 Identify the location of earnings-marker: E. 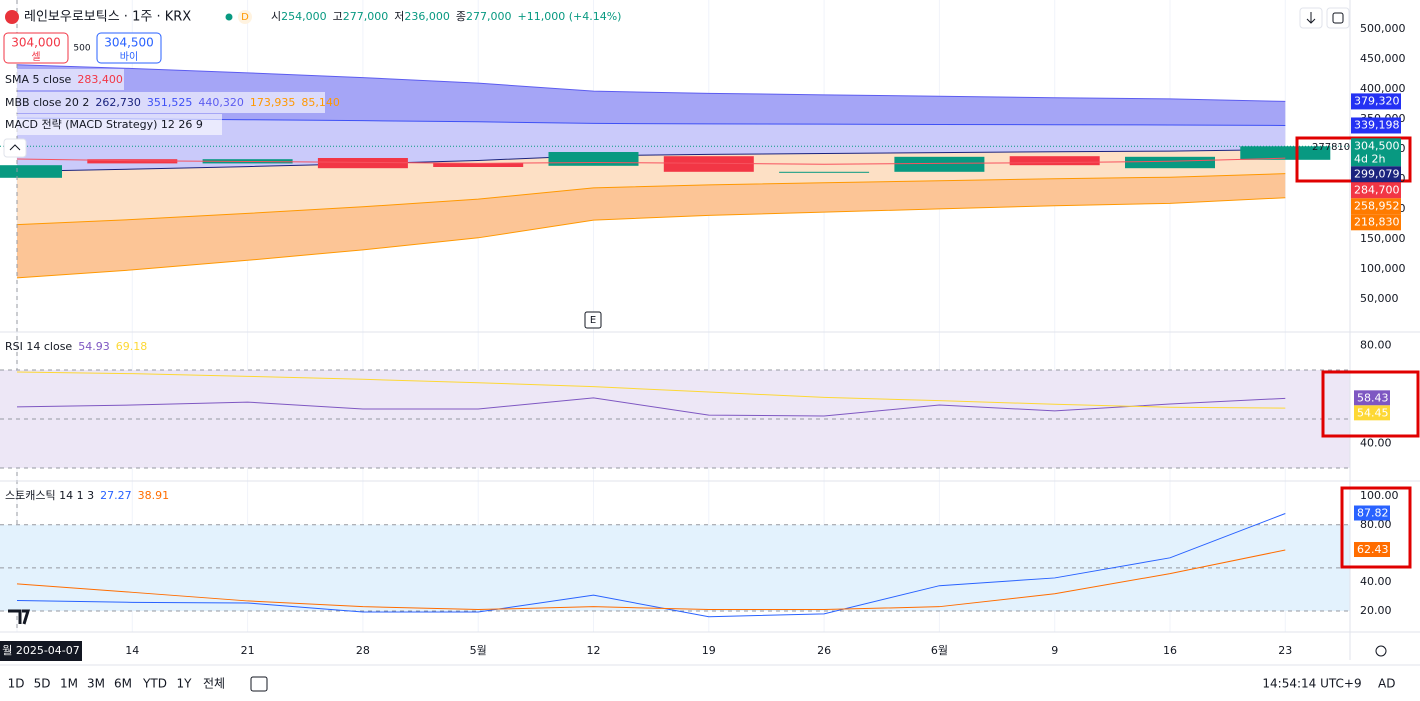
(593, 320).